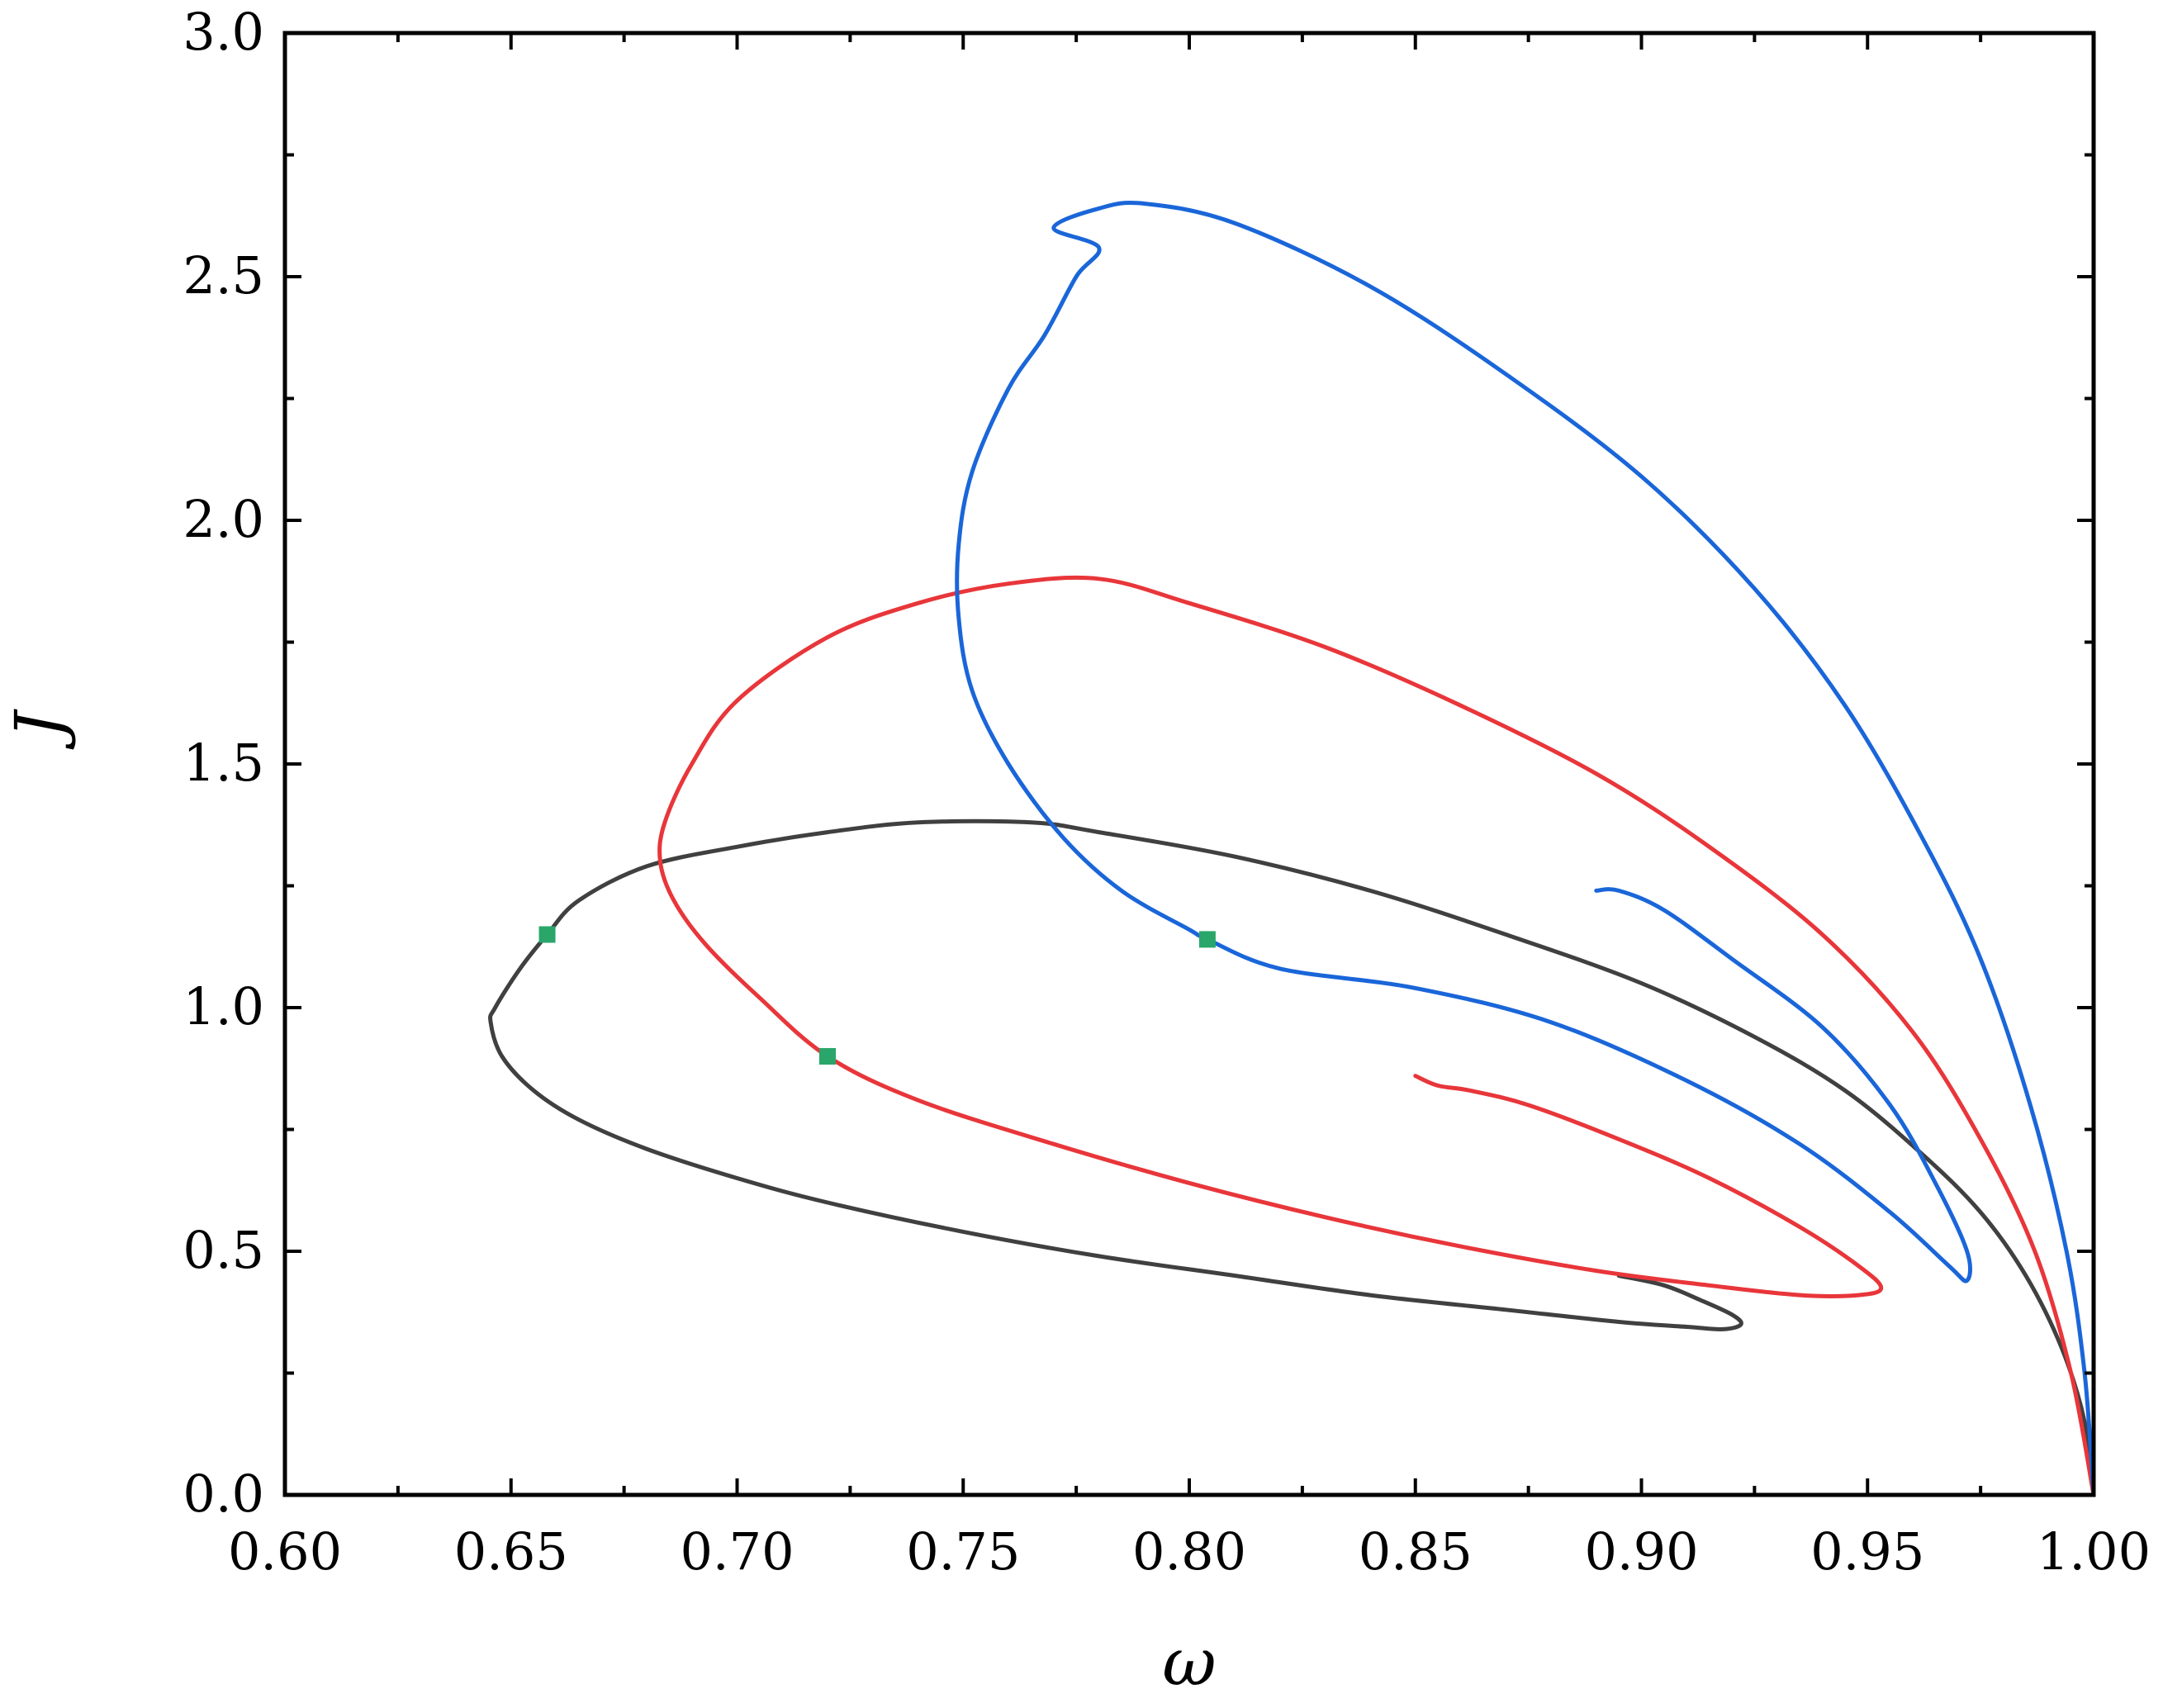 Image resolution: width=2163 pixels, height=1708 pixels. Describe the element at coordinates (223, 519) in the screenshot. I see `y-tick-label: 2.0` at that location.